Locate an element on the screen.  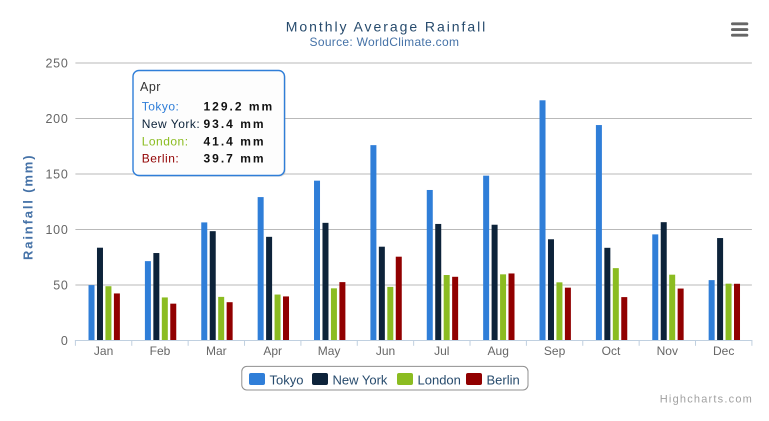
svg-text: 129.2 mm is located at coordinates (239, 107).